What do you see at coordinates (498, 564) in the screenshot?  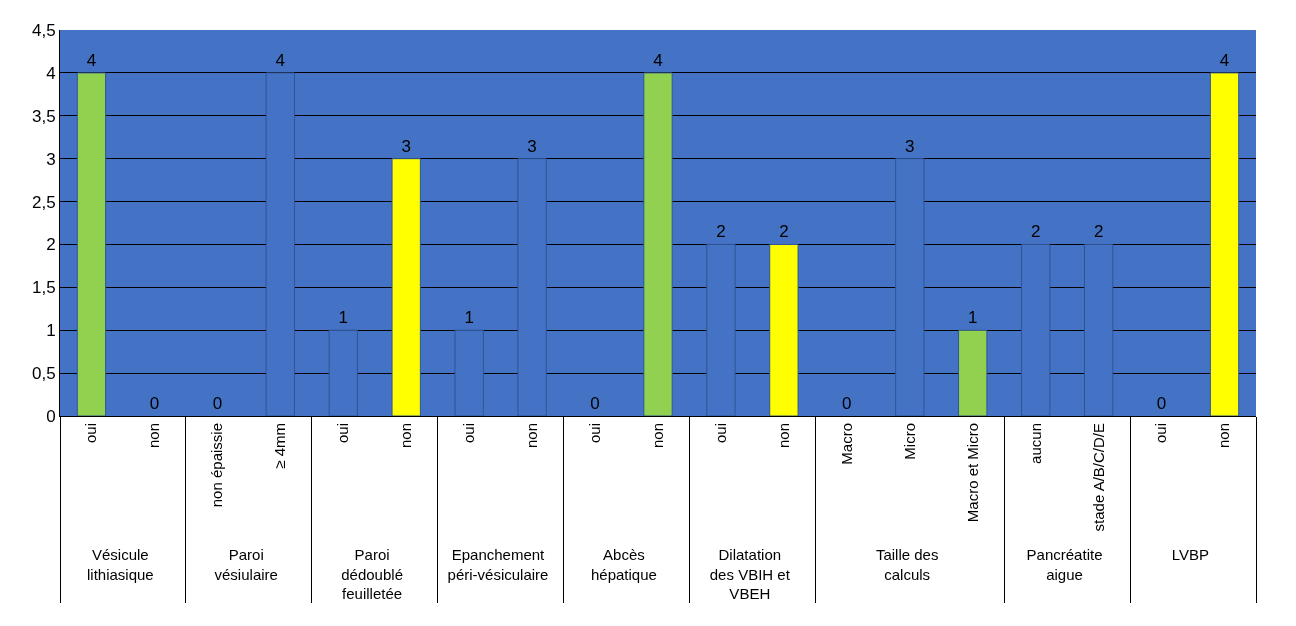 I see `category-label: Epanchement péri-vésiculaire` at bounding box center [498, 564].